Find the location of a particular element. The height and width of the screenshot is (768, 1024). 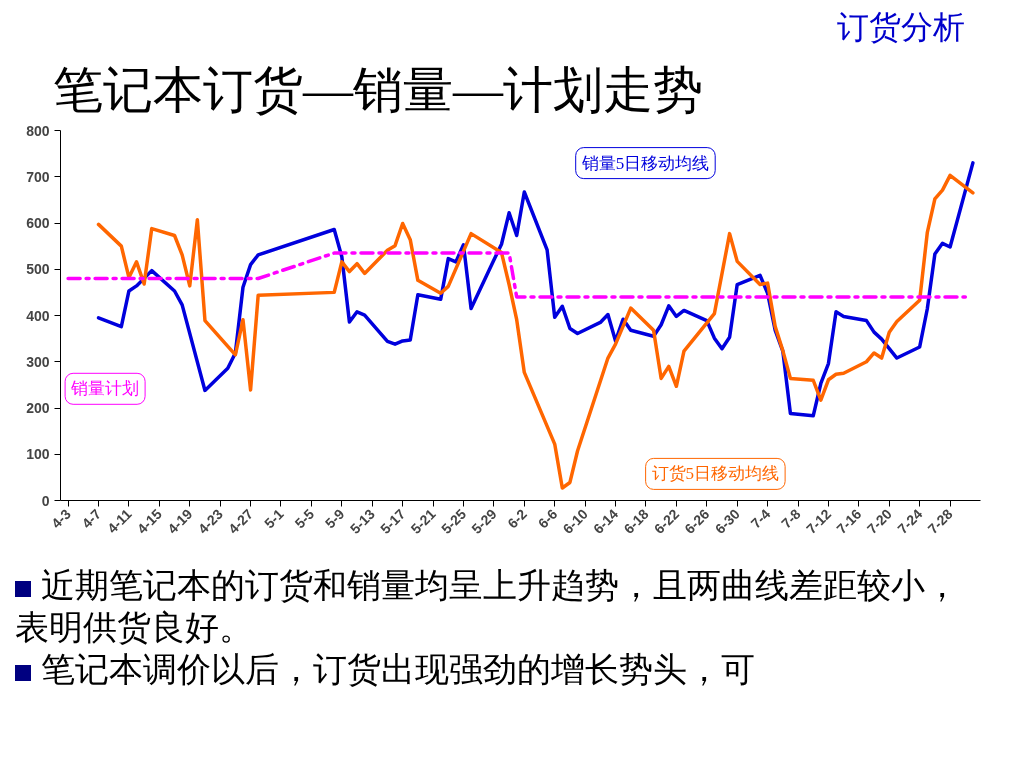

y-tick-label: 600 is located at coordinates (38, 223).